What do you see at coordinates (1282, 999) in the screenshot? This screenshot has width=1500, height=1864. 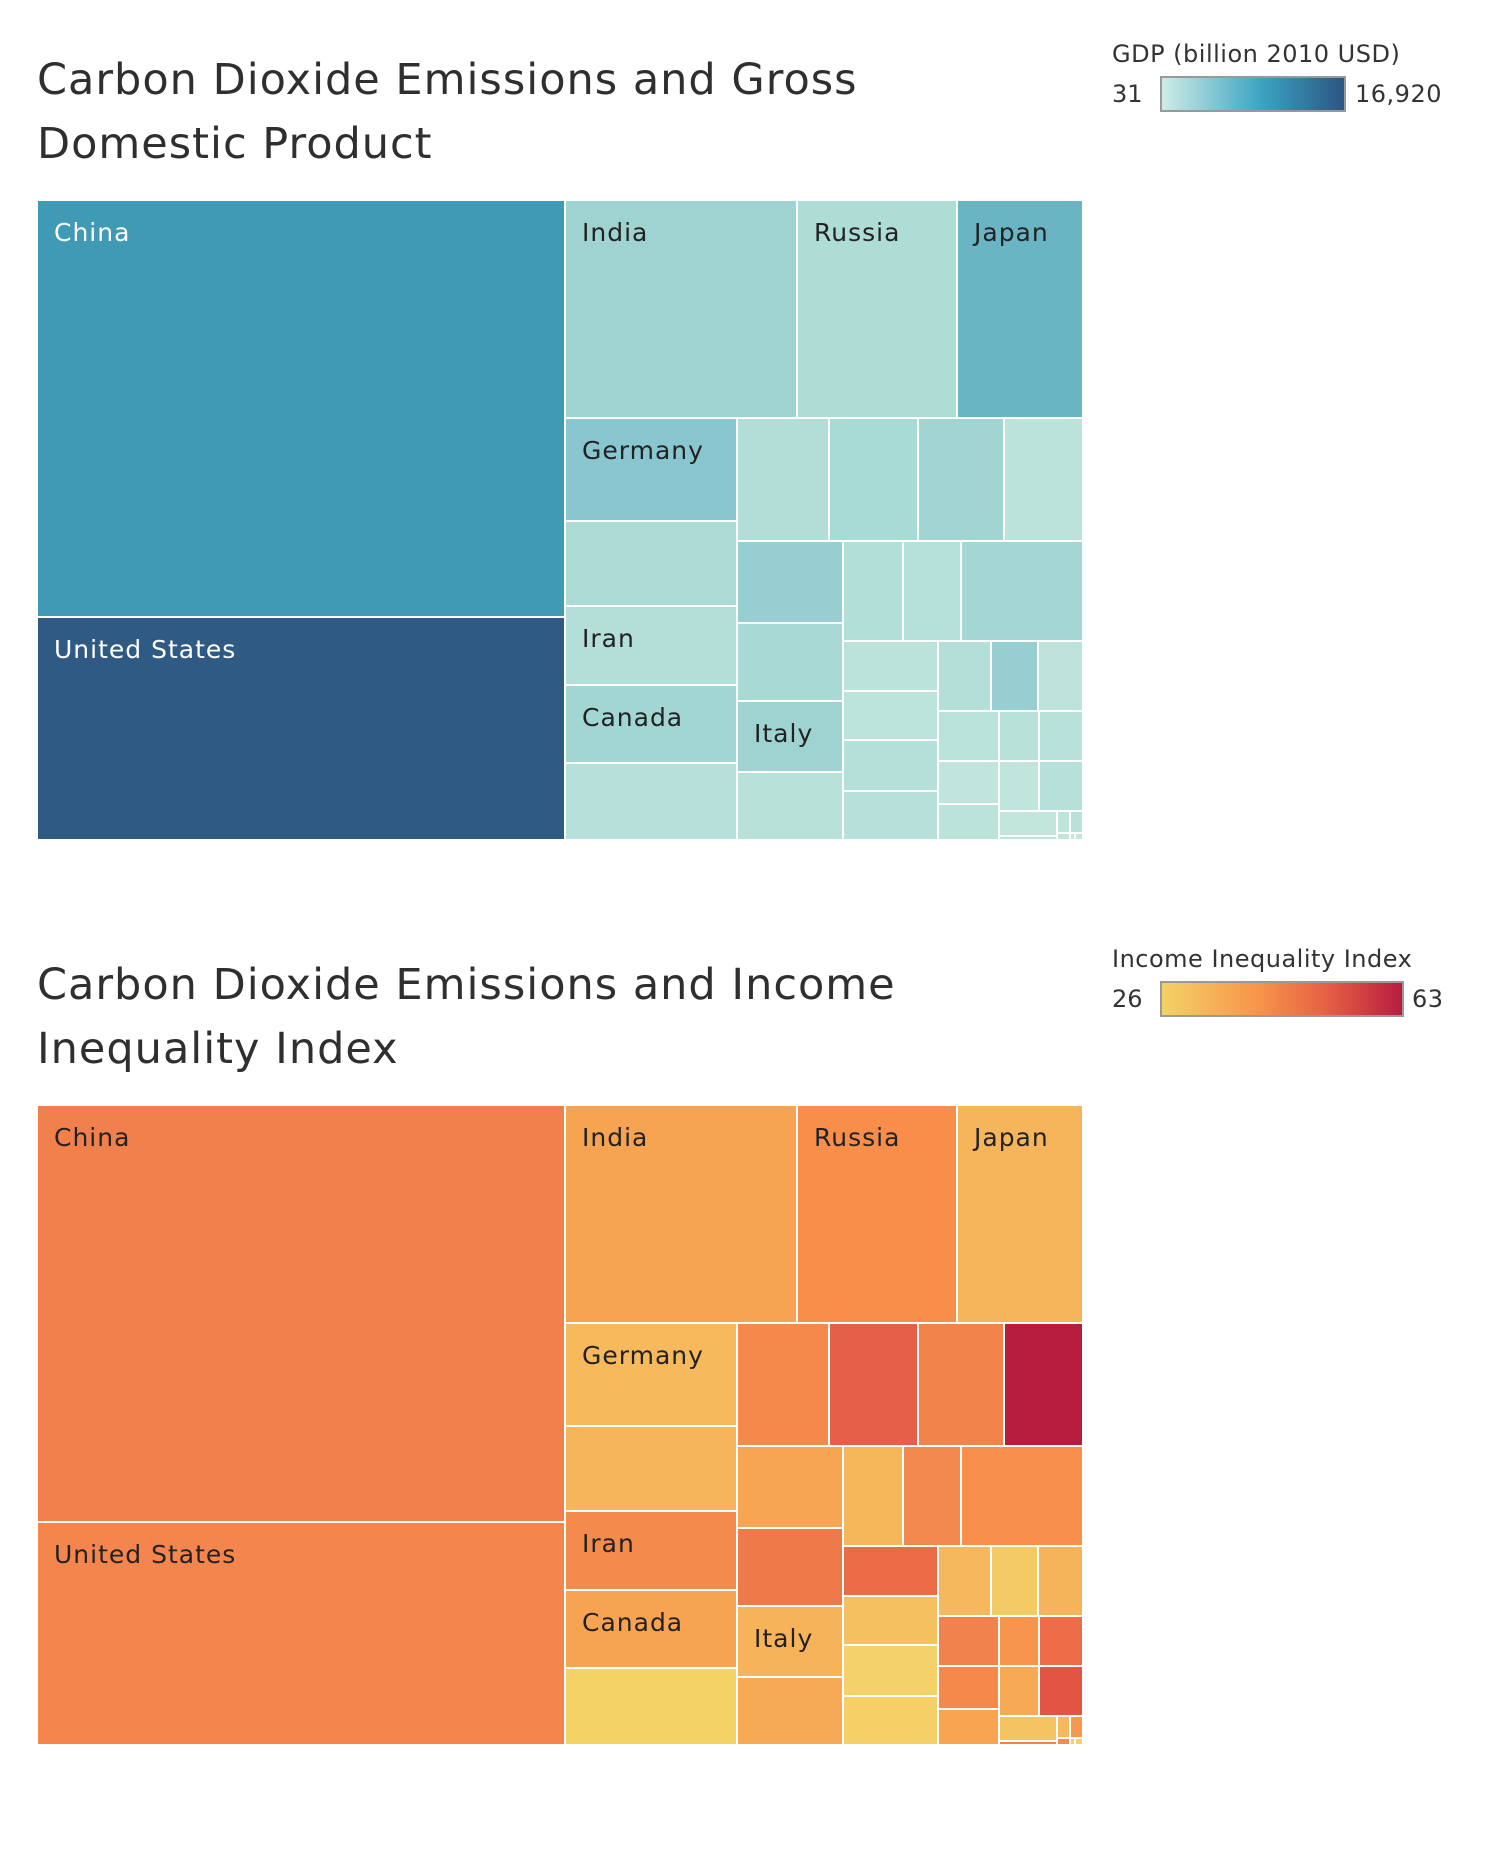 I see `legend-gradient-bar` at bounding box center [1282, 999].